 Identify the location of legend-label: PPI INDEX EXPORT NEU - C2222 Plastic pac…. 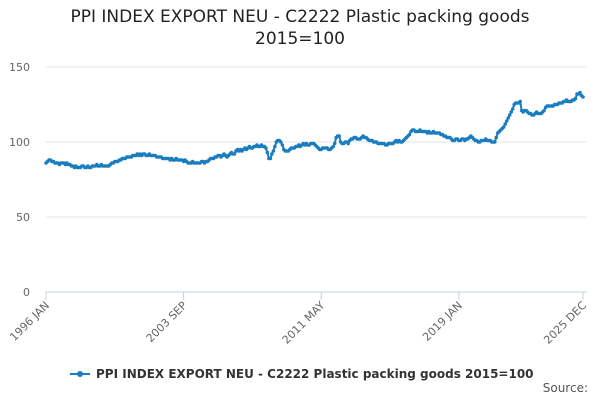
(315, 374).